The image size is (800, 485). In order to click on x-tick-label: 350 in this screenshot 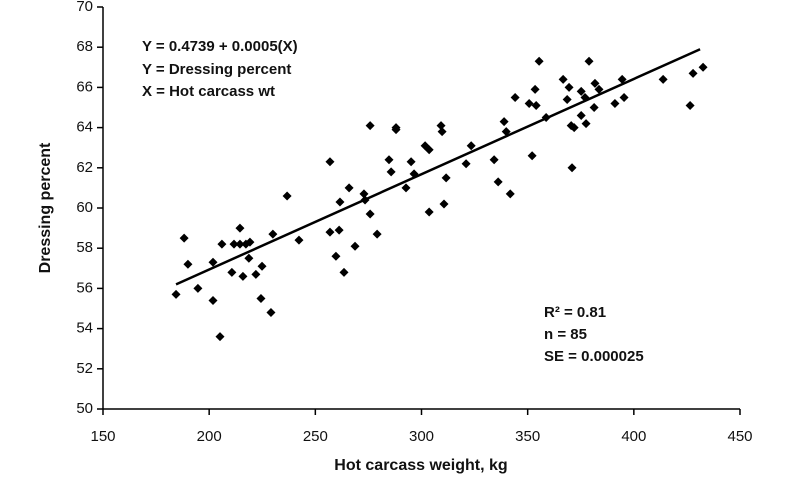, I will do `click(527, 436)`.